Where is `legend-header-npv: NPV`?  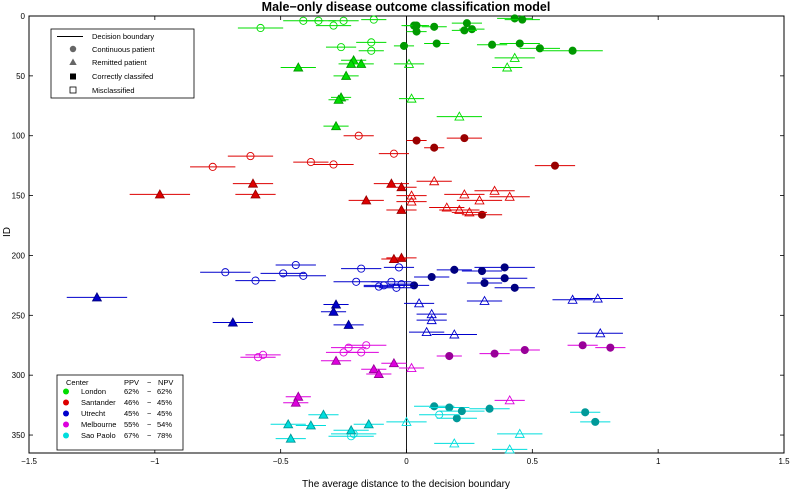 legend-header-npv: NPV is located at coordinates (165, 382).